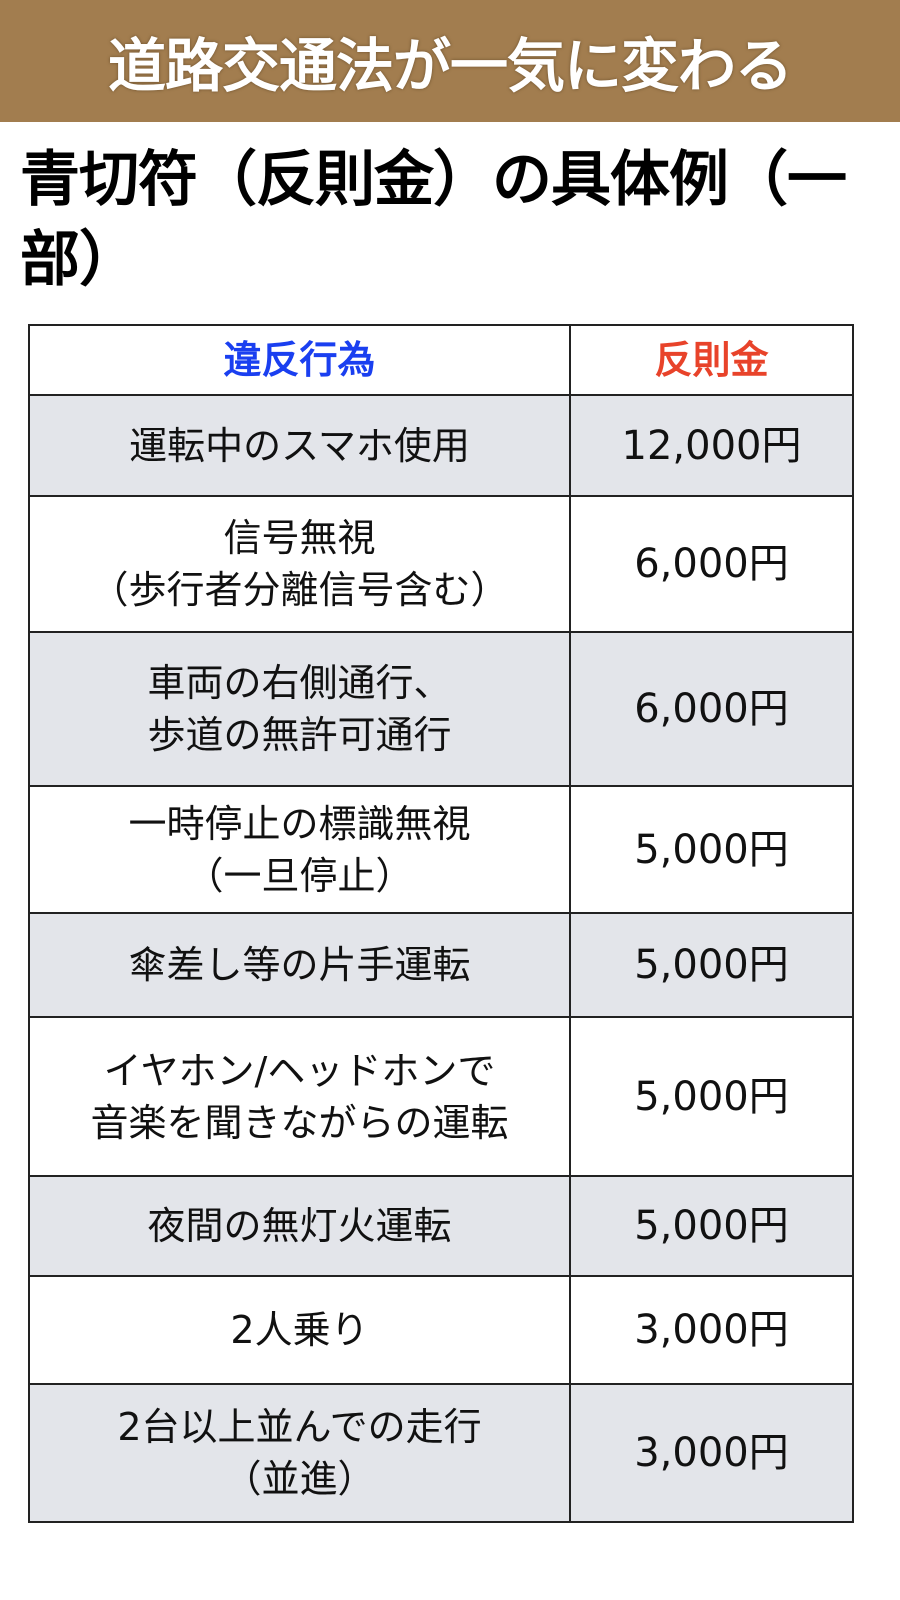 This screenshot has height=1600, width=900. Describe the element at coordinates (299, 683) in the screenshot. I see `violation-line: 車両の右側通行、` at that location.